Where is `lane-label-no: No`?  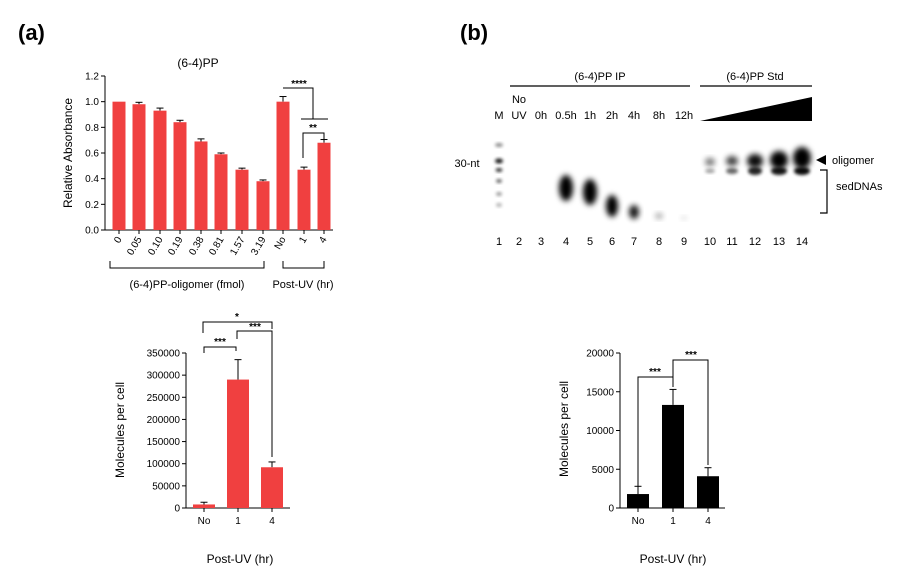
lane-label-no: No is located at coordinates (519, 100).